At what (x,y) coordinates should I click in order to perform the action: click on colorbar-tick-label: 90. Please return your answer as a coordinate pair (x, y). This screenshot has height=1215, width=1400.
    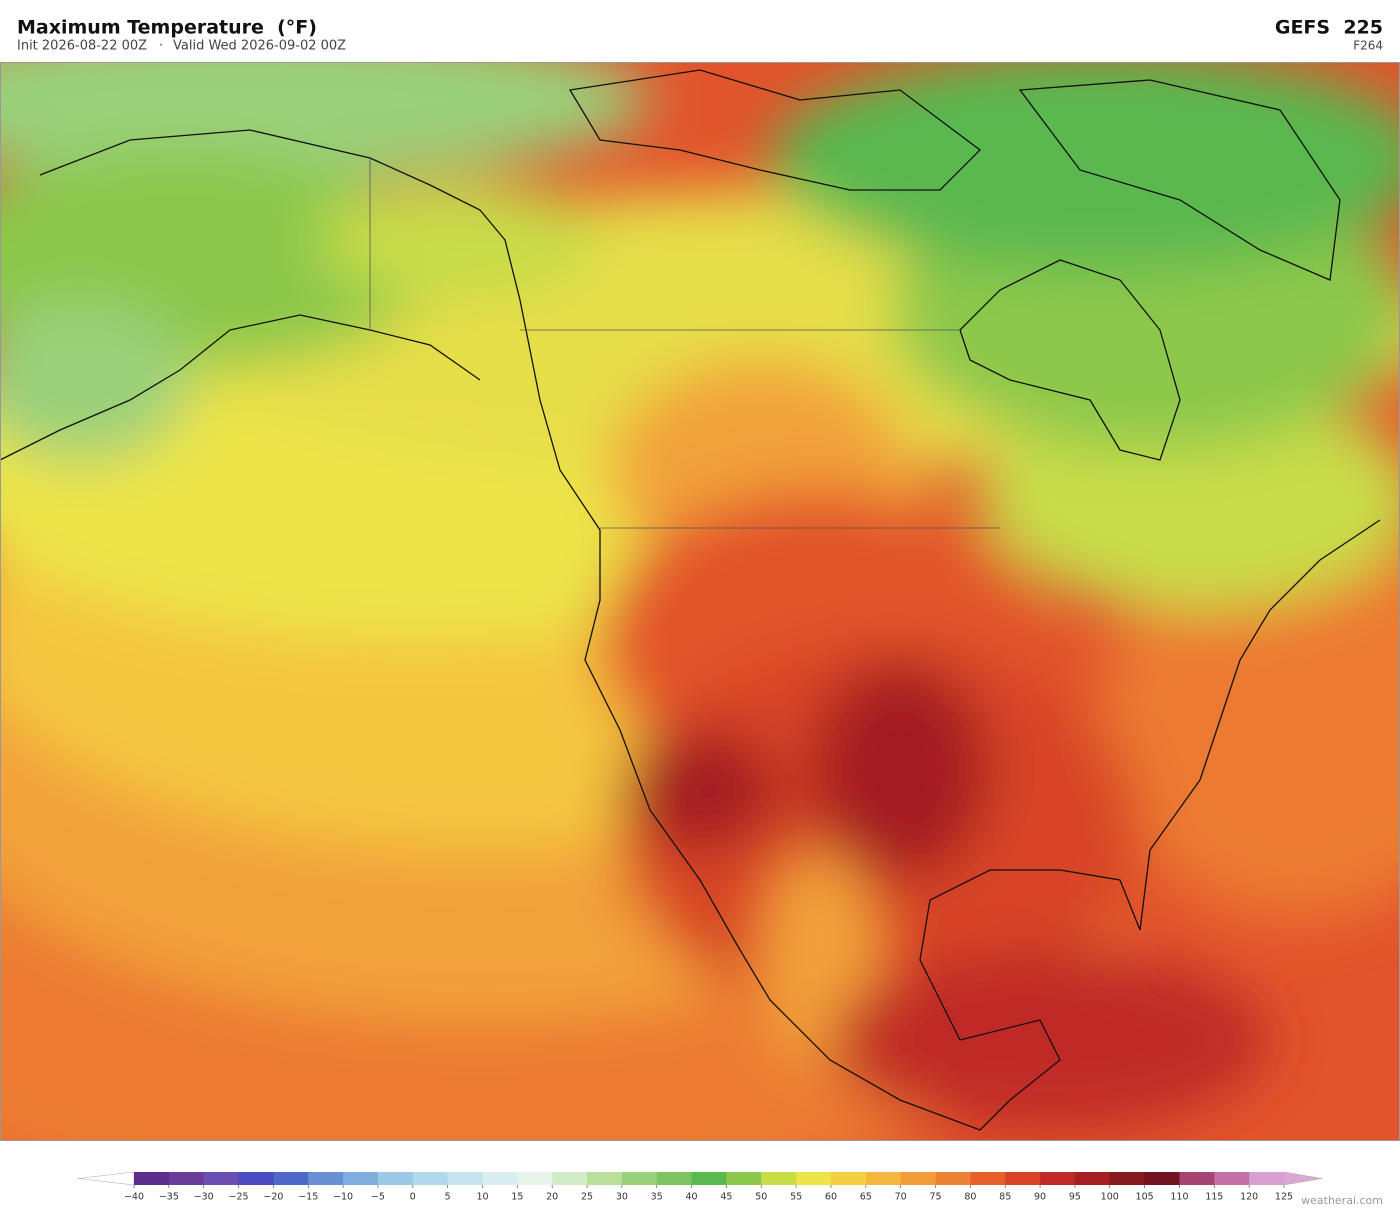
    Looking at the image, I should click on (1040, 1197).